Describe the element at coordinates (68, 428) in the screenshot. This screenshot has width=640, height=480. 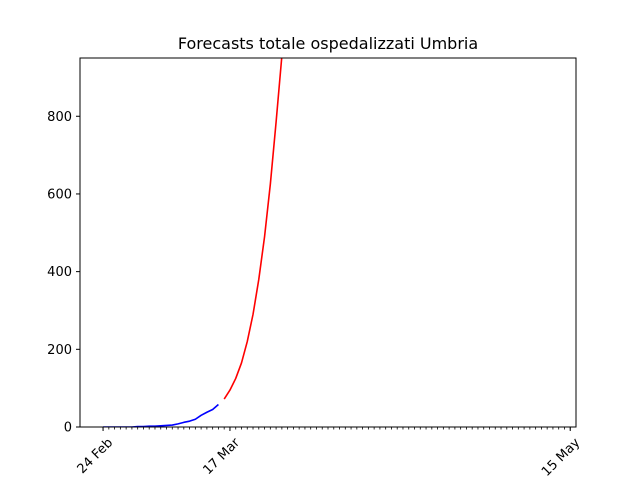
I see `y-tick-label: 0` at that location.